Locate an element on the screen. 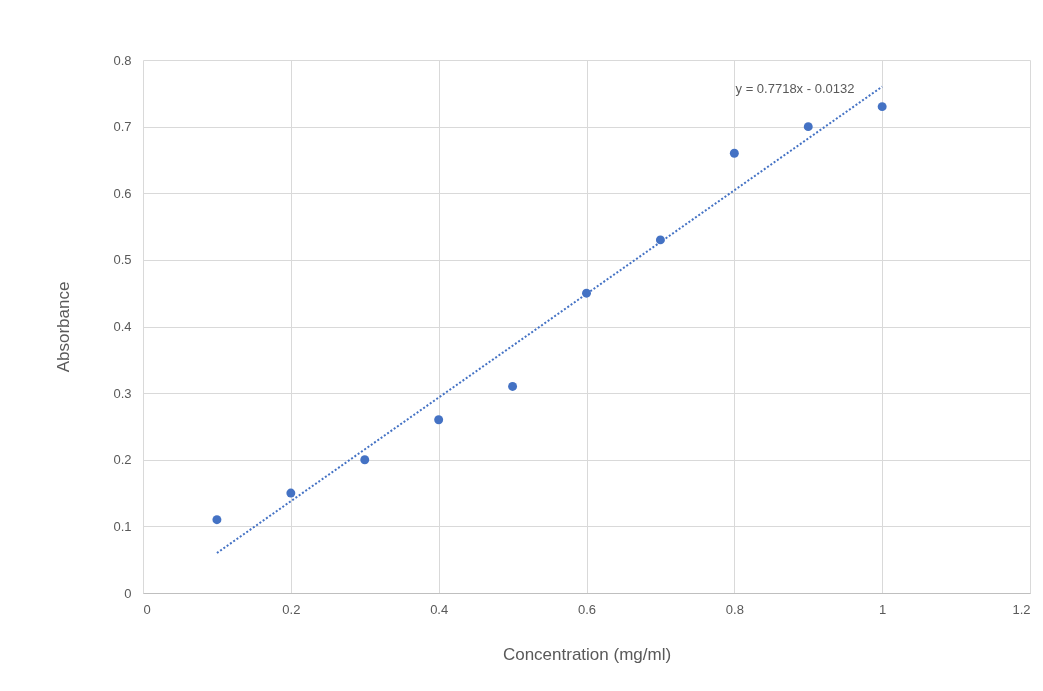 This screenshot has height=691, width=1043. x-tick-label: 0.8 is located at coordinates (734, 609).